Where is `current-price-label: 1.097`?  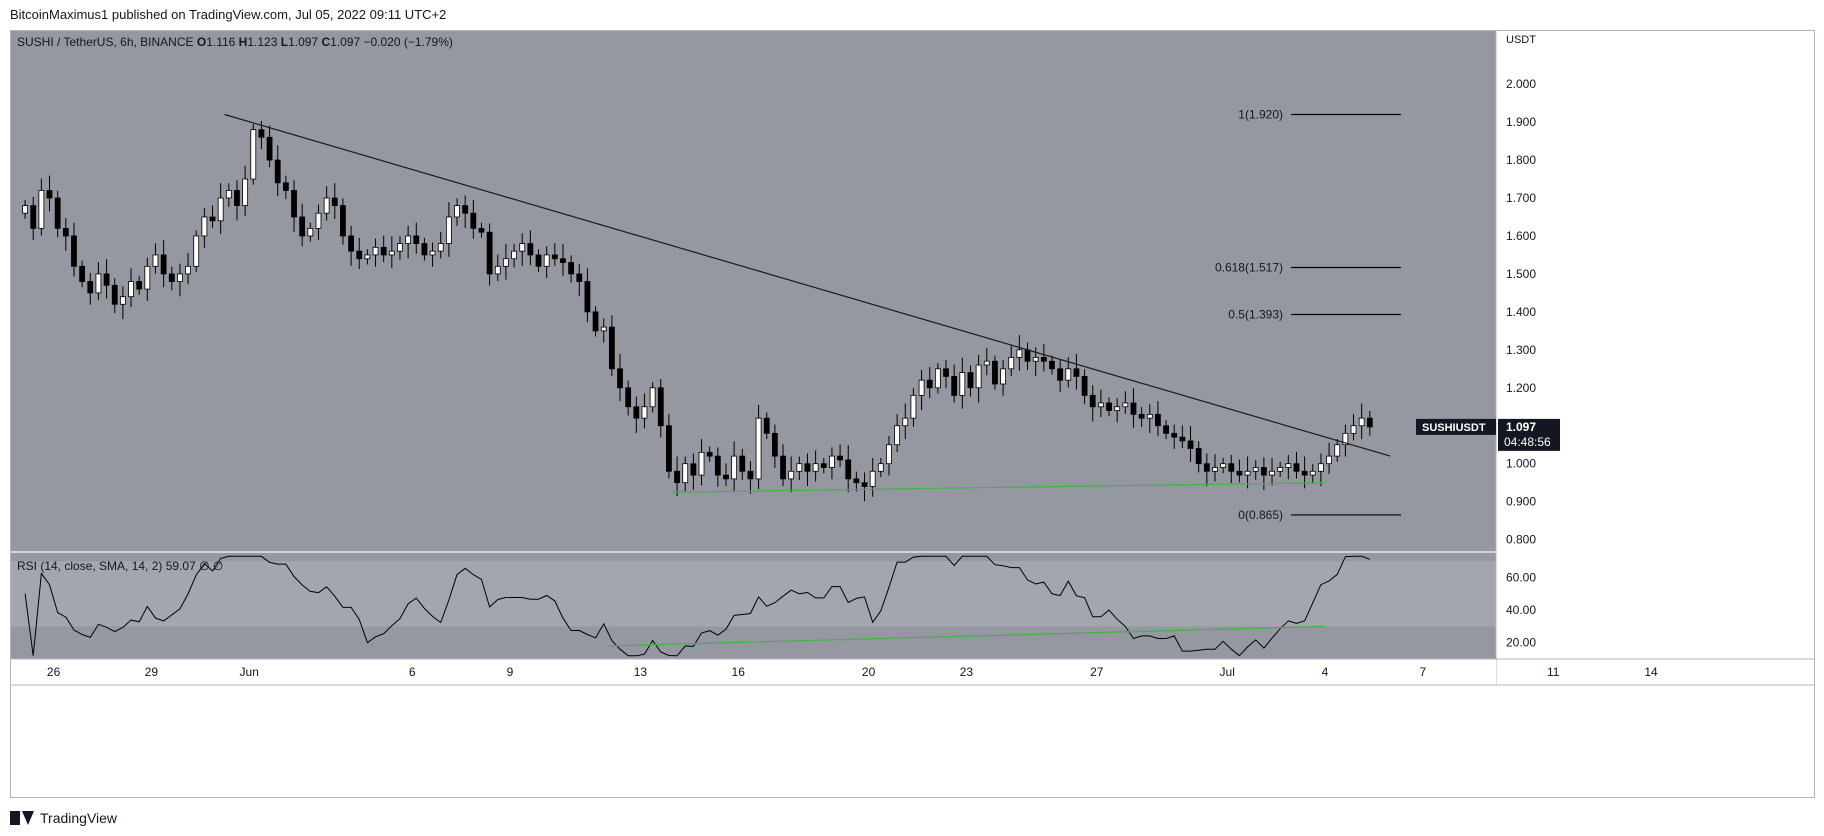 current-price-label: 1.097 is located at coordinates (1521, 427).